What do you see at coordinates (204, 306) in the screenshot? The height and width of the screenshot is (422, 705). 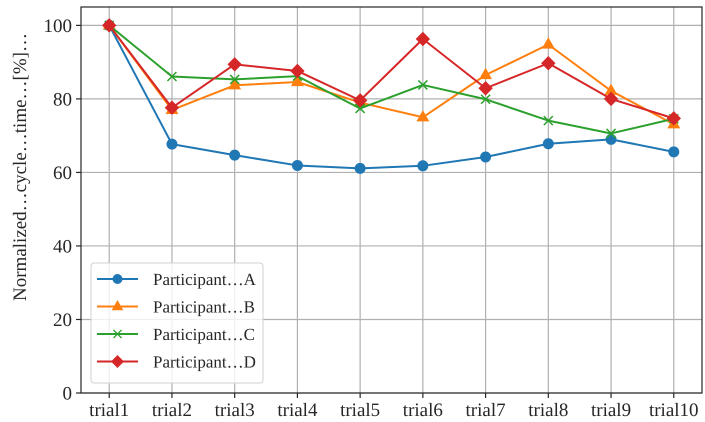 I see `legend-label: Participant…B` at bounding box center [204, 306].